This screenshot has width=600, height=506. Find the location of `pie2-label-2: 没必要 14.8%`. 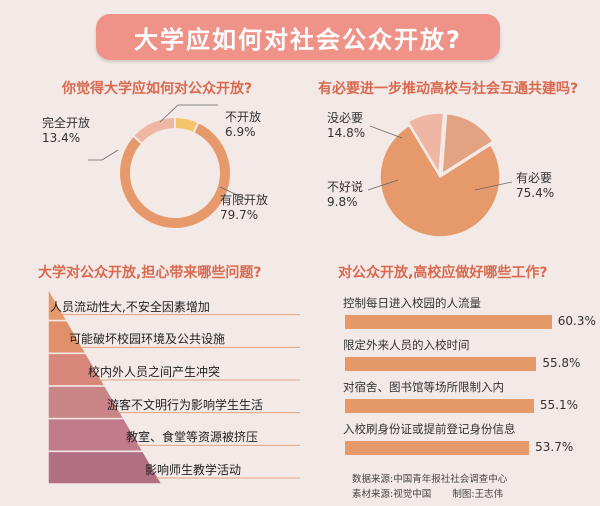

pie2-label-2: 没必要 14.8% is located at coordinates (346, 125).